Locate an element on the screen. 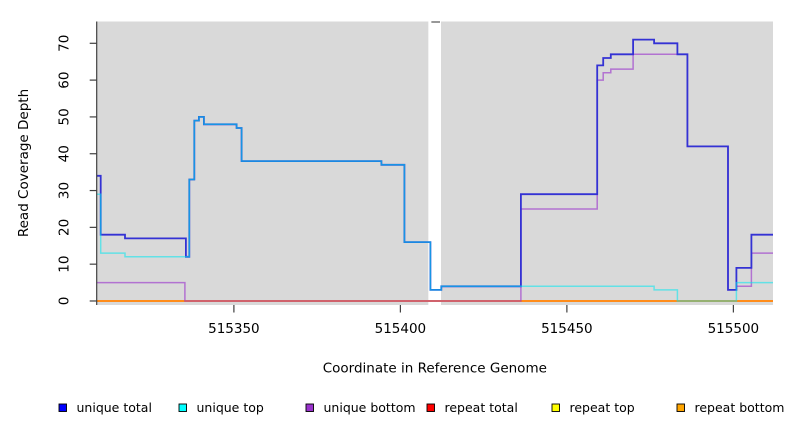  x-tick-label: 515400 is located at coordinates (401, 329).